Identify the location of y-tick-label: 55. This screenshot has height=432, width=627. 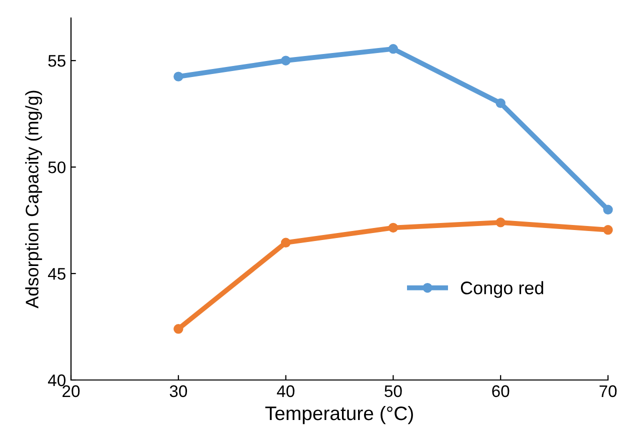
(57, 61).